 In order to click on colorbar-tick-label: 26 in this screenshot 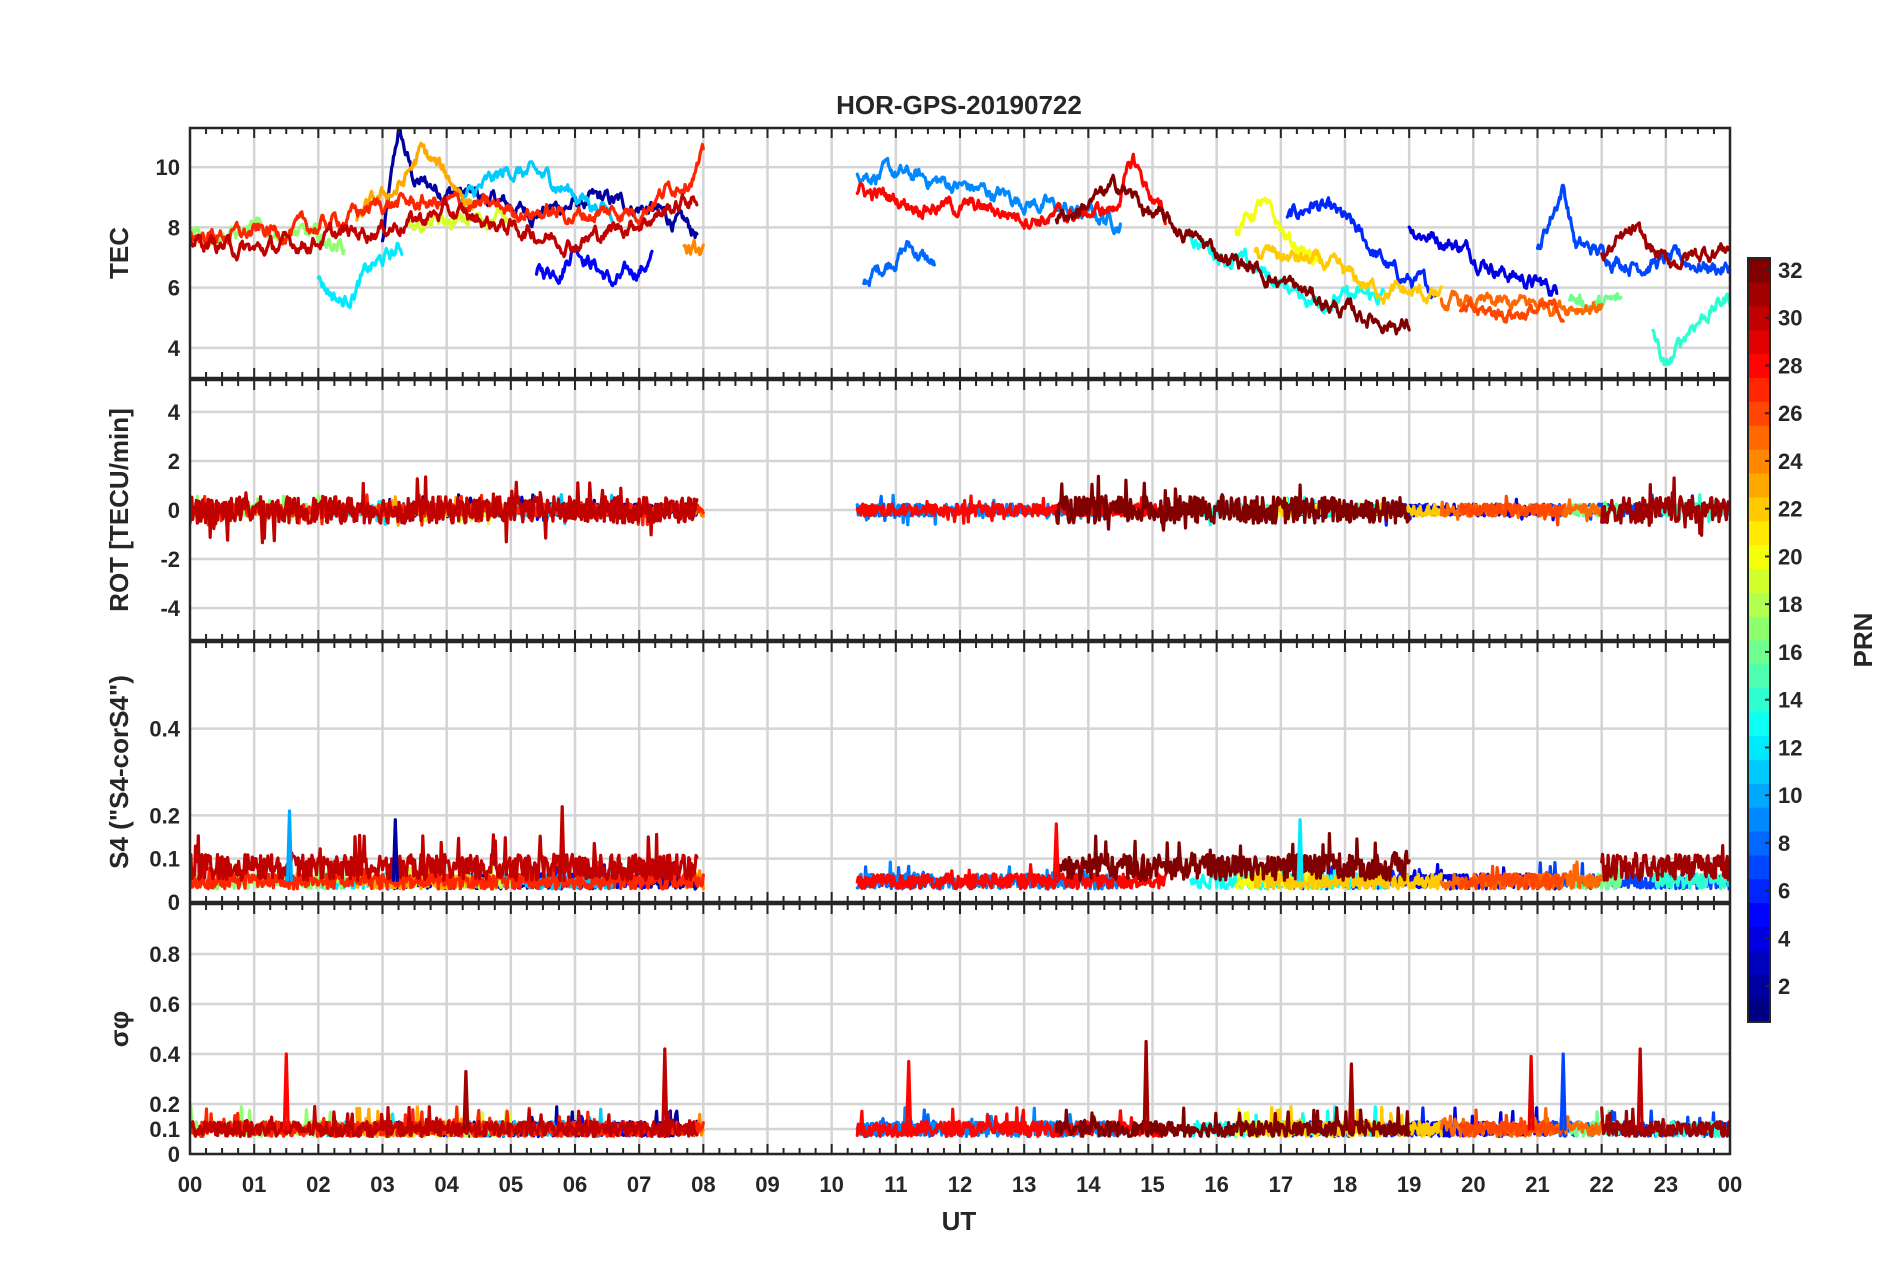, I will do `click(1790, 413)`.